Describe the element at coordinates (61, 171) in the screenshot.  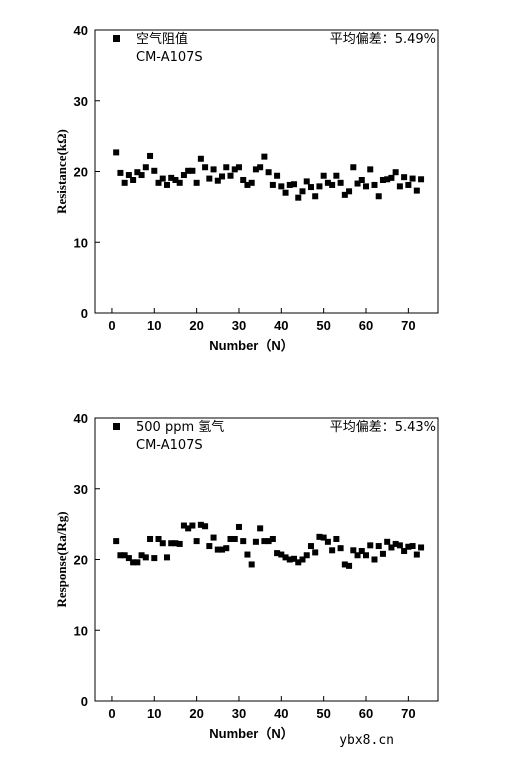
I see `y-axis-label: Resistance(kΩ)` at that location.